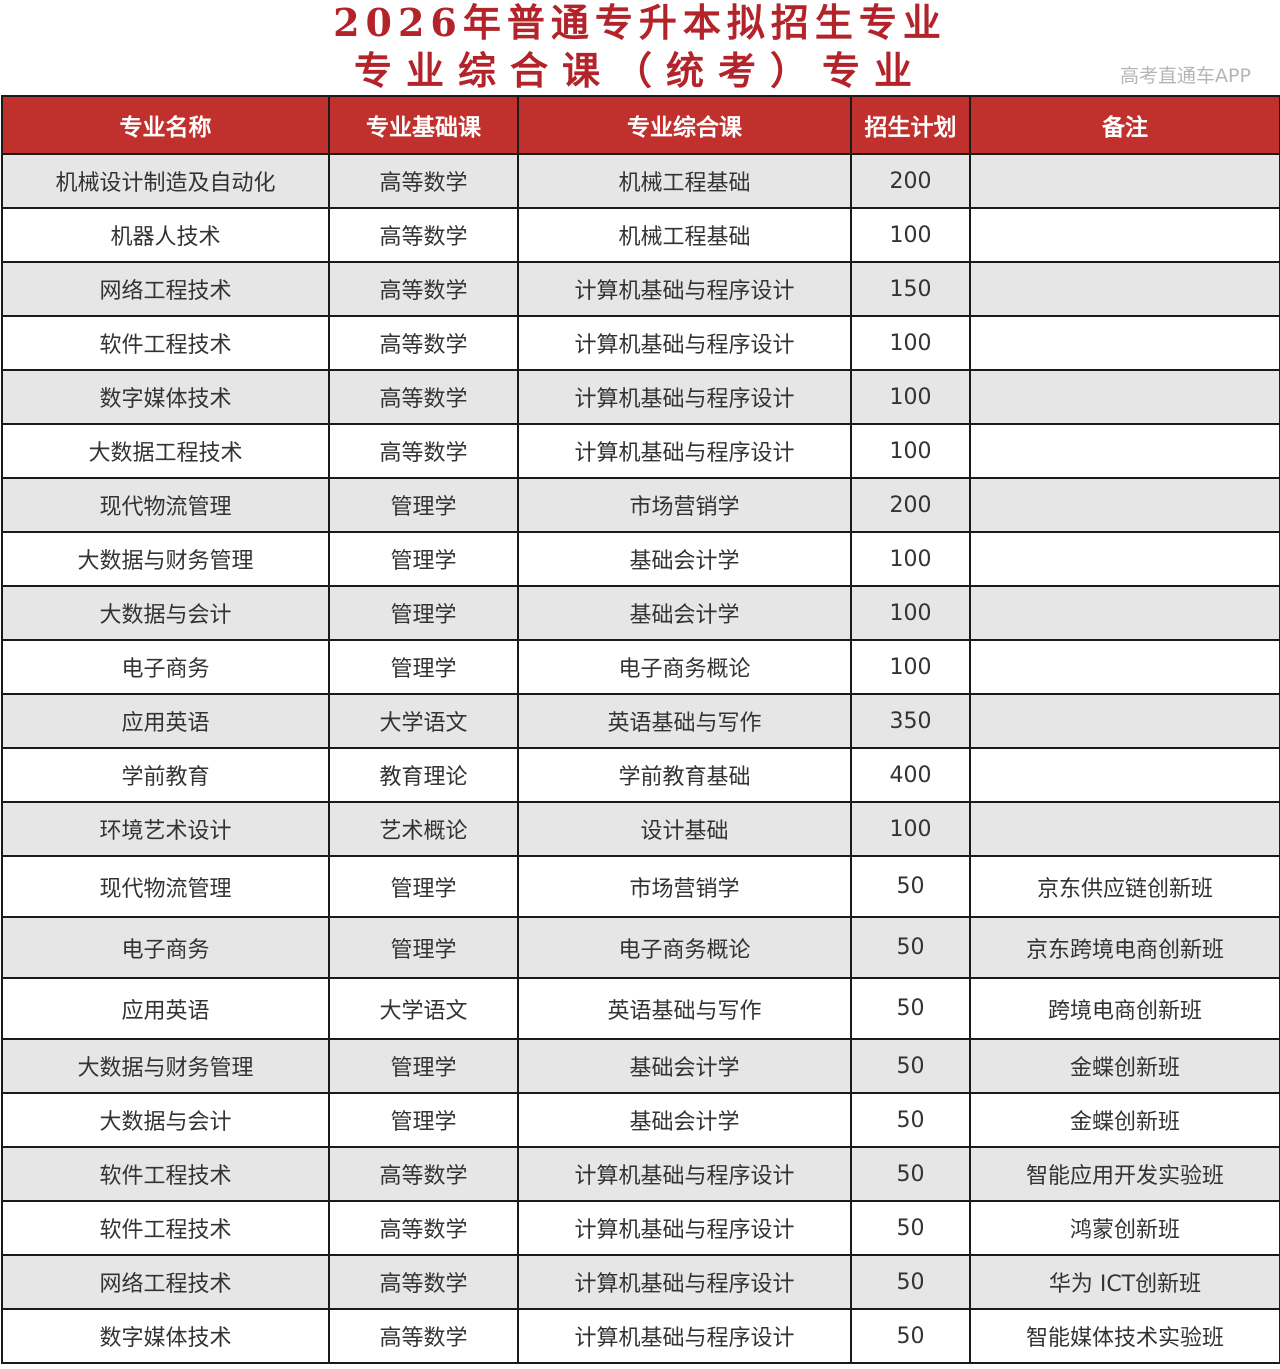  I want to click on cell-remarks: 金蝶创新班, so click(1124, 1120).